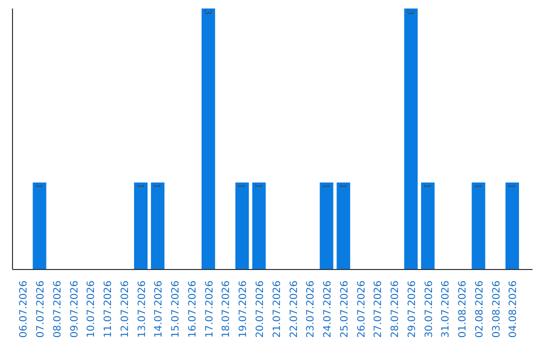 This screenshot has height=340, width=540. I want to click on x-tick-label: 22.07.2026, so click(294, 309).